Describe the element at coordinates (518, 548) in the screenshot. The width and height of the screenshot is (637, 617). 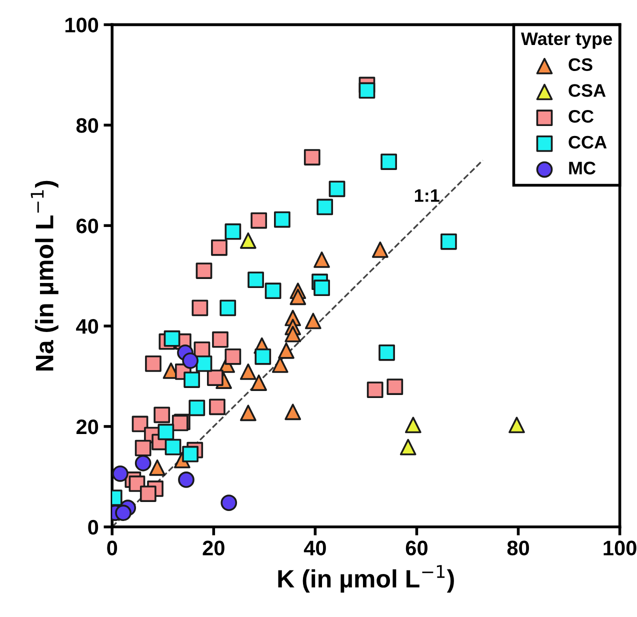
I see `x-tick-label: 80` at that location.